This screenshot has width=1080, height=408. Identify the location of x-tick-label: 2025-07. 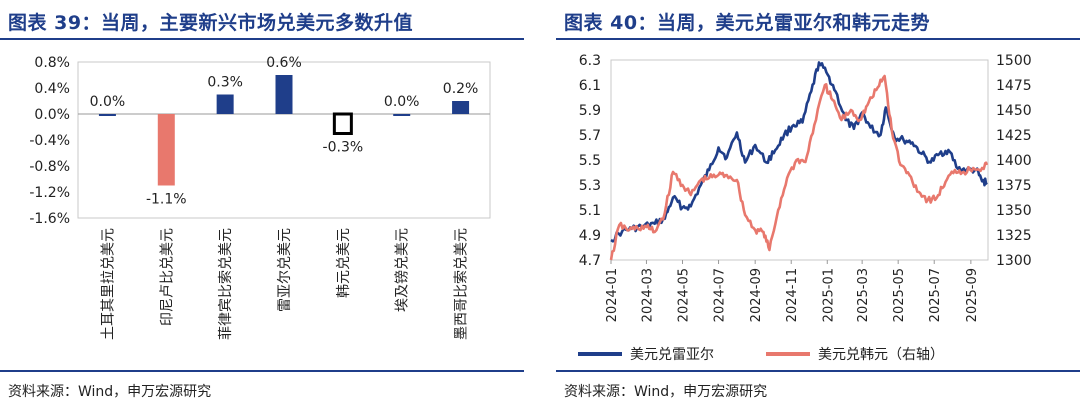
(935, 295).